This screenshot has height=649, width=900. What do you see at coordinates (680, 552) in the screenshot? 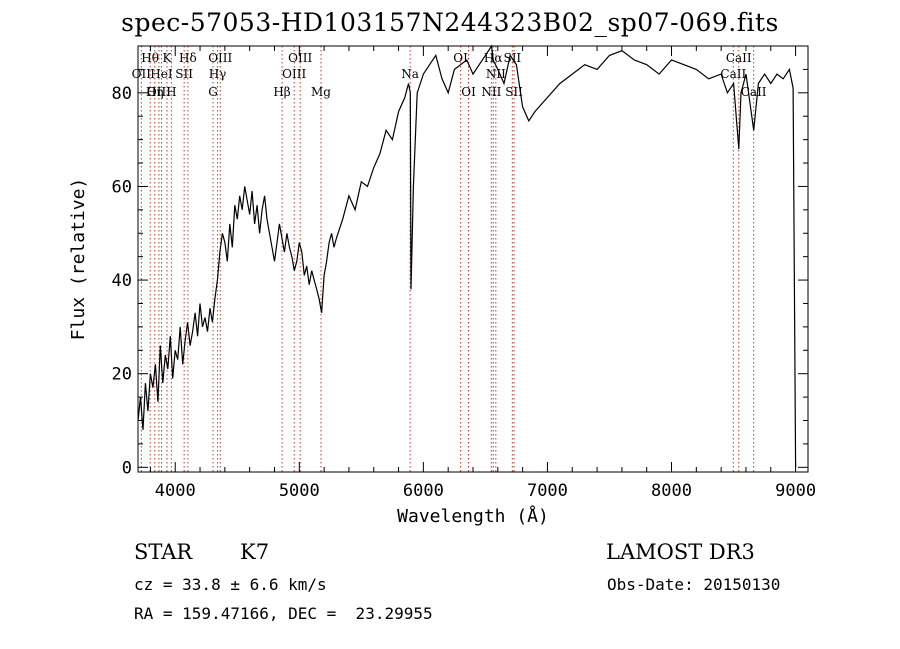
I see `survey-label: LAMOST DR3` at bounding box center [680, 552].